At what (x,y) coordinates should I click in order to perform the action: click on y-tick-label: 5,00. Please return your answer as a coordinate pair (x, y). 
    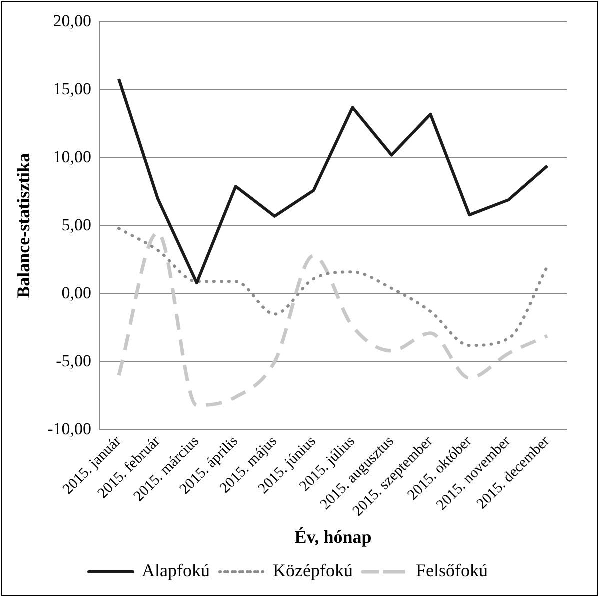
    Looking at the image, I should click on (77, 224).